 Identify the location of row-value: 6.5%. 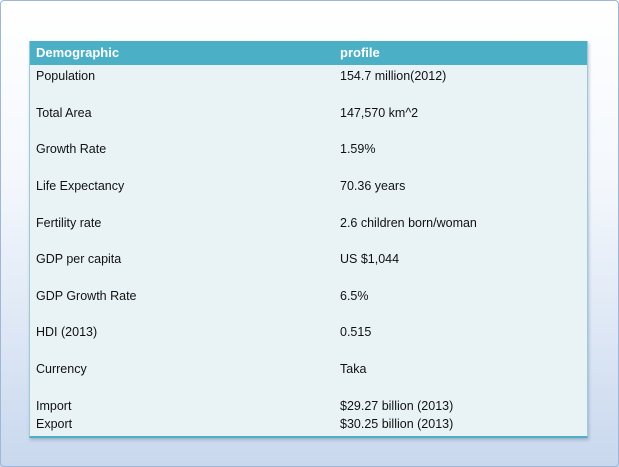
(354, 296).